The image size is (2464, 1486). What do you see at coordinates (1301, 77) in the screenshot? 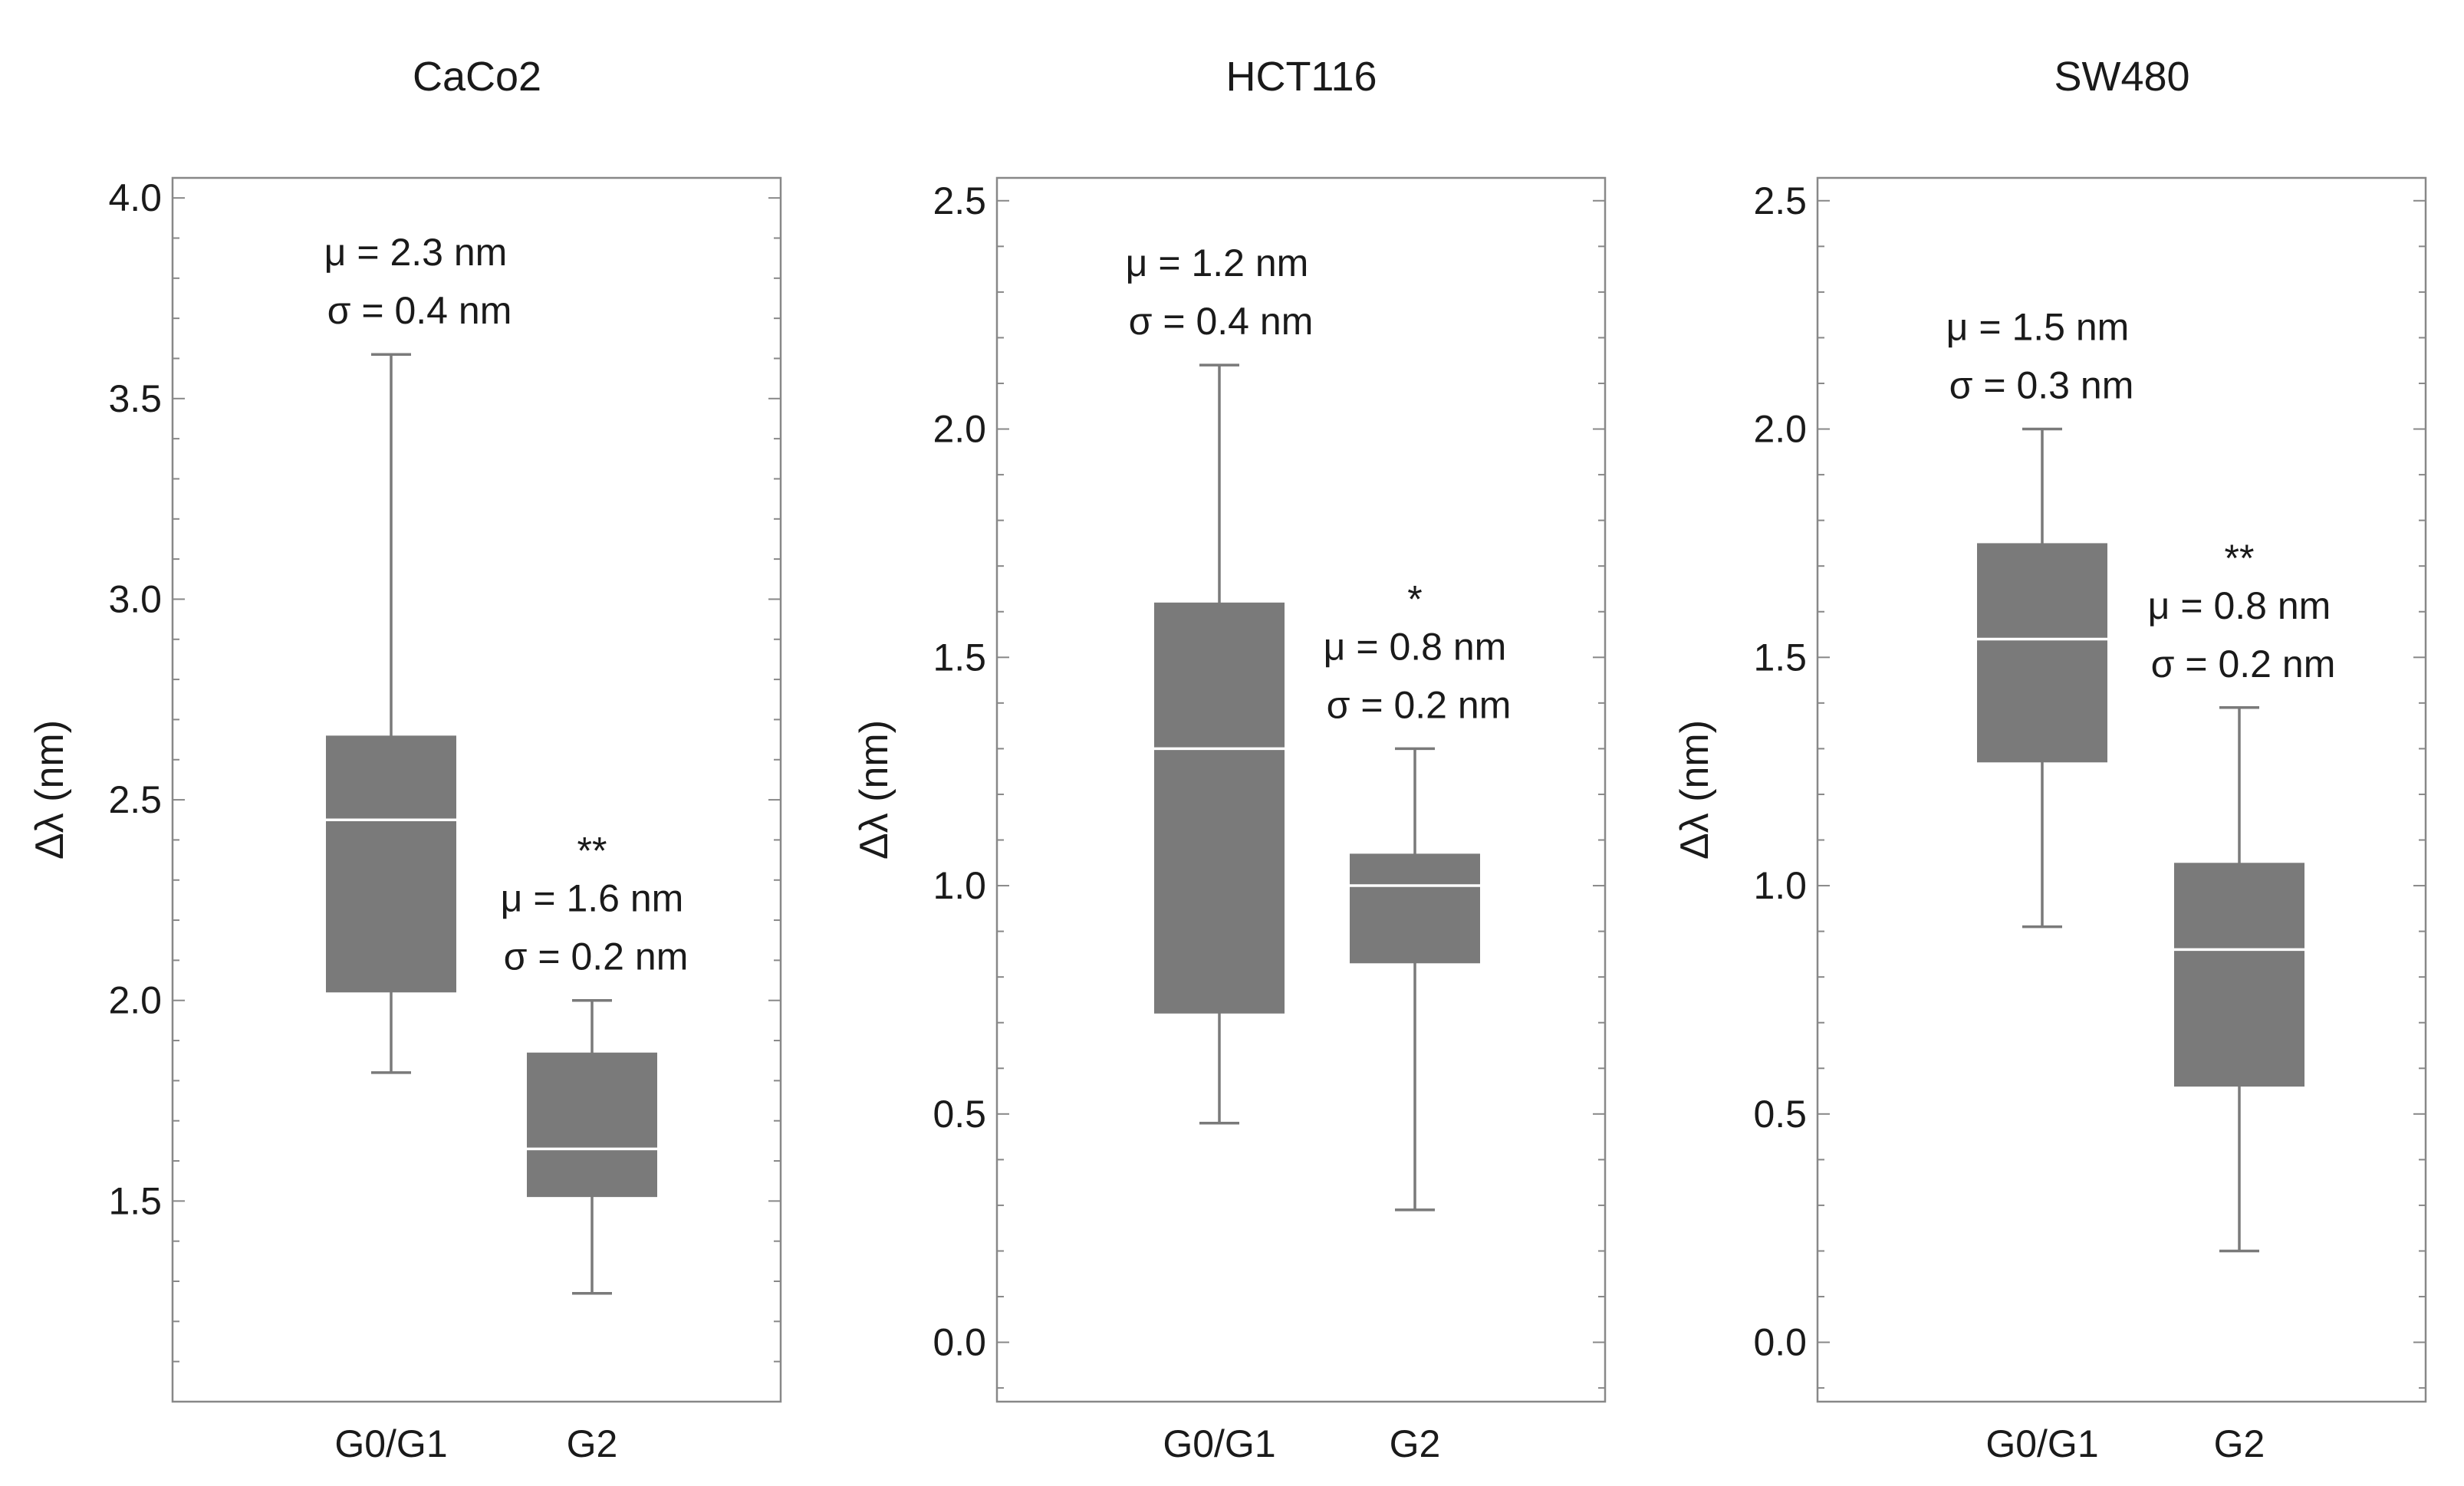
I see `panel-title: HCT116` at bounding box center [1301, 77].